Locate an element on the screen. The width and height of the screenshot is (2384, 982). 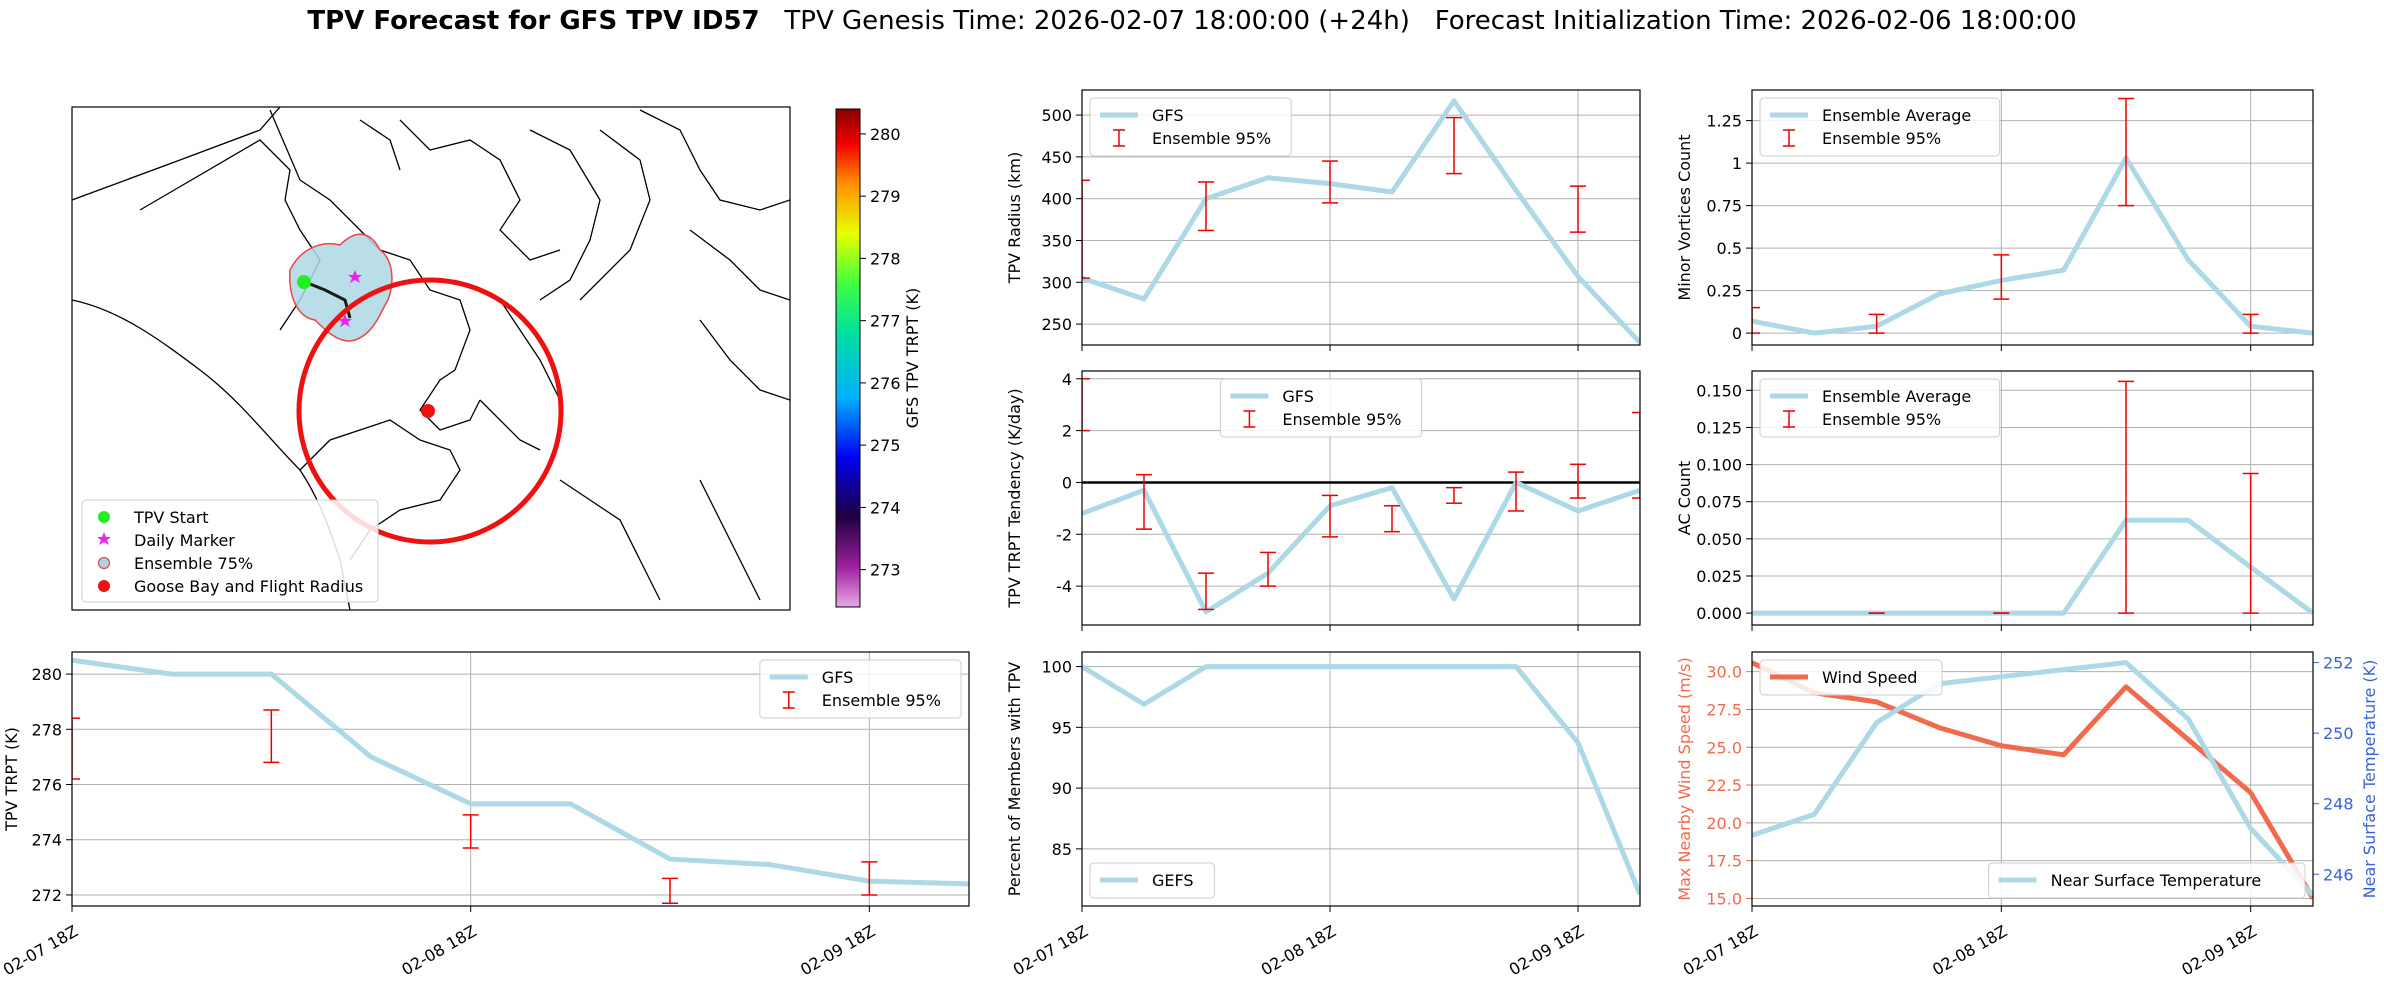
y-tick-label: 0.000 is located at coordinates (1719, 613).